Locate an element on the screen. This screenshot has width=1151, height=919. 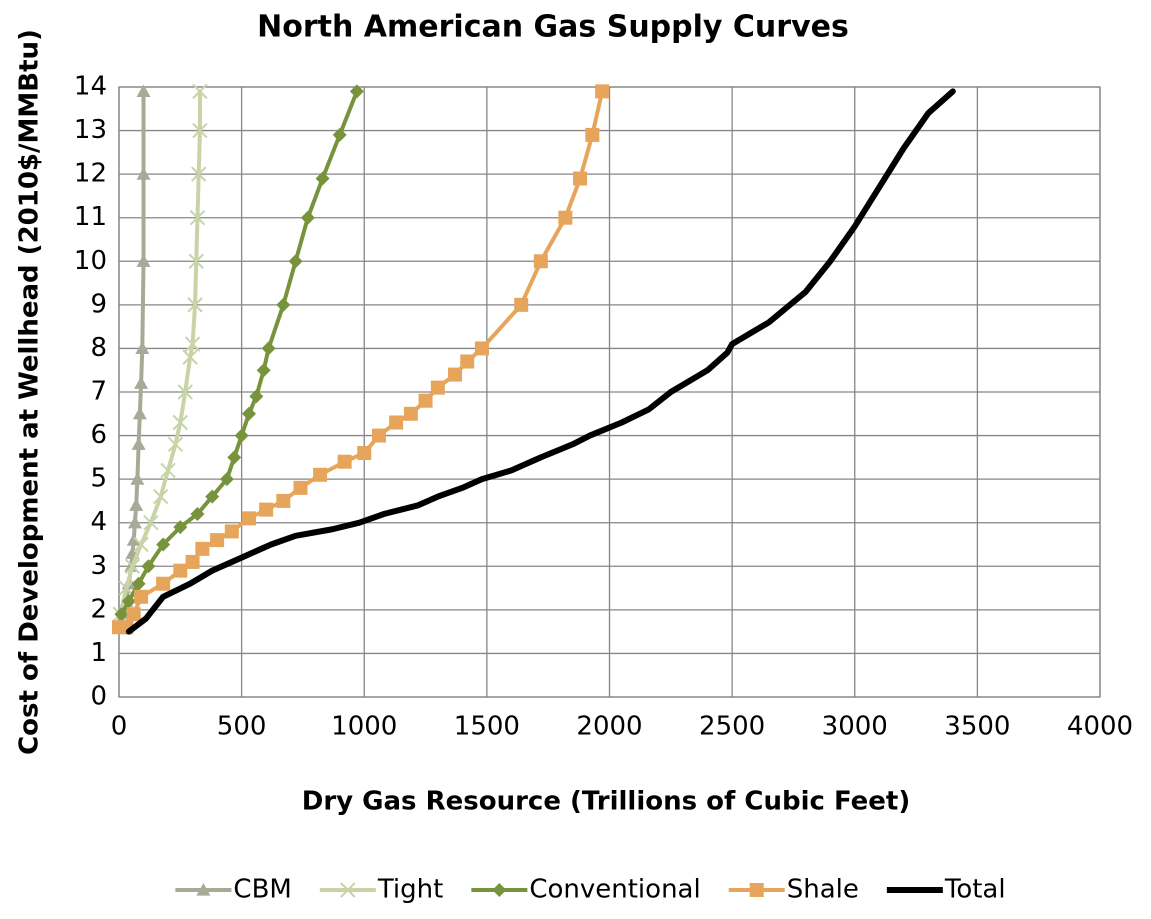
x-tick-label: 3500 is located at coordinates (977, 727).